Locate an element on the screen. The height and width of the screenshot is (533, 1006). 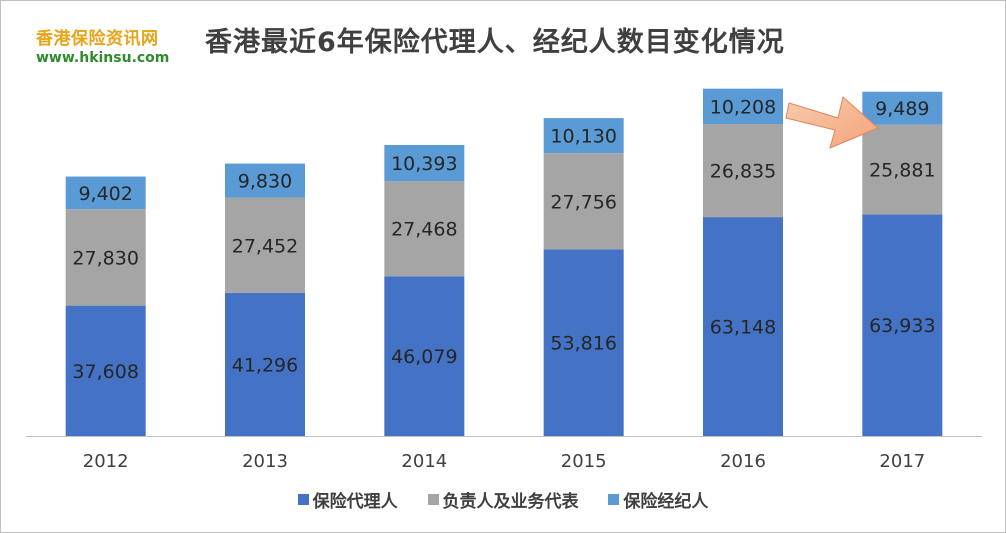
data-label: 27,830 is located at coordinates (105, 258).